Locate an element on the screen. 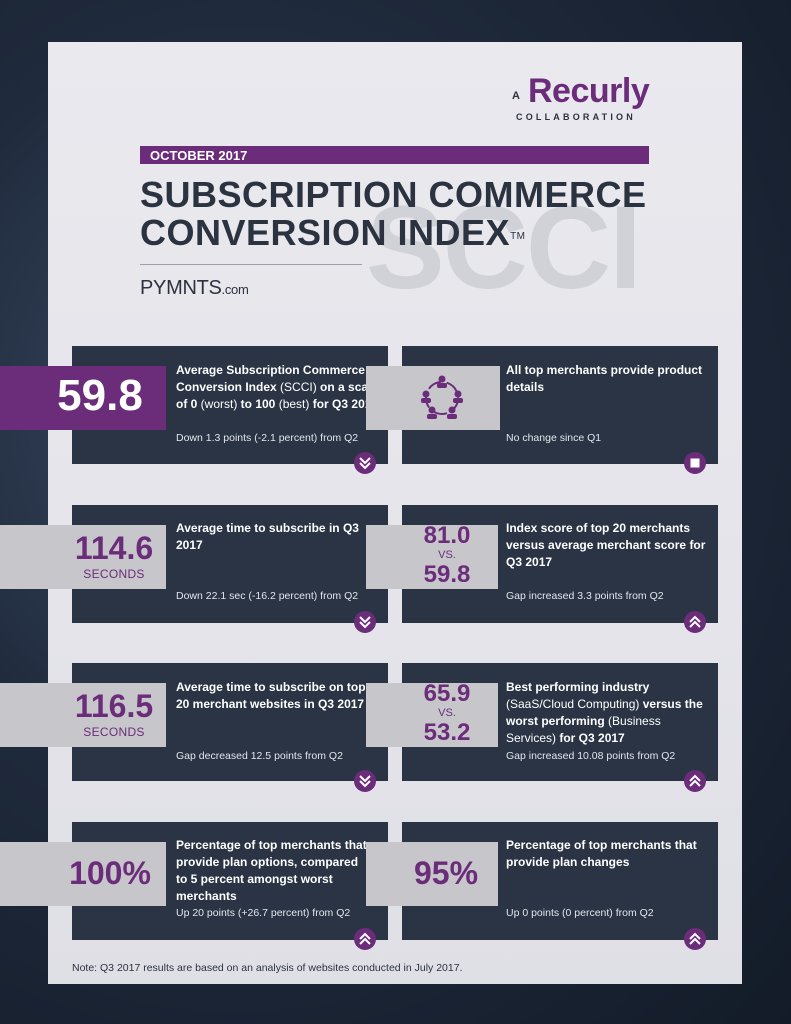  stat-change: Up 0 points (0 percent) from Q2 is located at coordinates (580, 913).